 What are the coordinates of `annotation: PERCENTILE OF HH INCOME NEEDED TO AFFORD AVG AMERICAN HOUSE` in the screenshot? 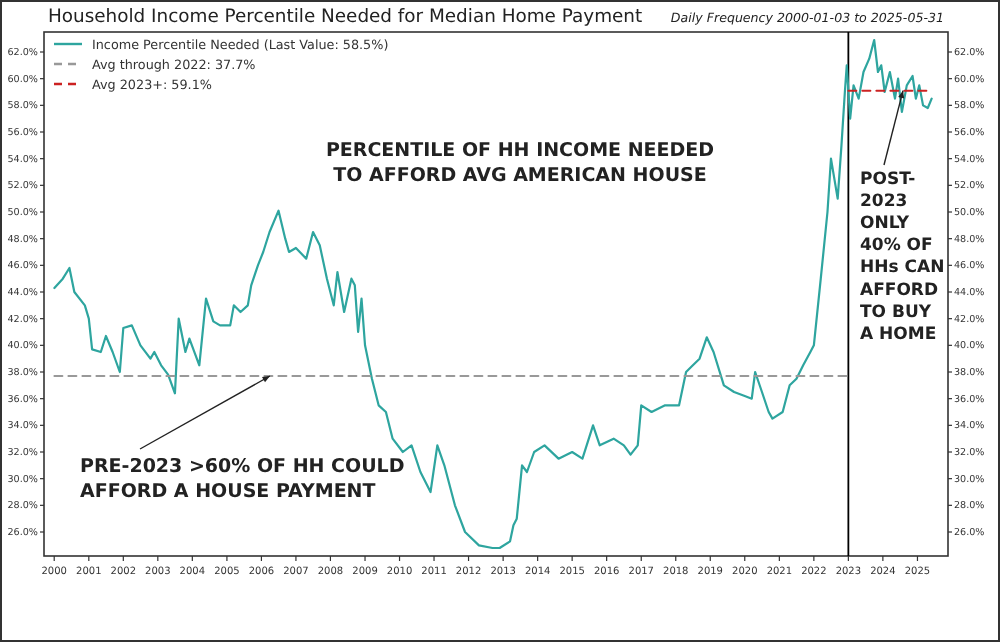 It's located at (520, 163).